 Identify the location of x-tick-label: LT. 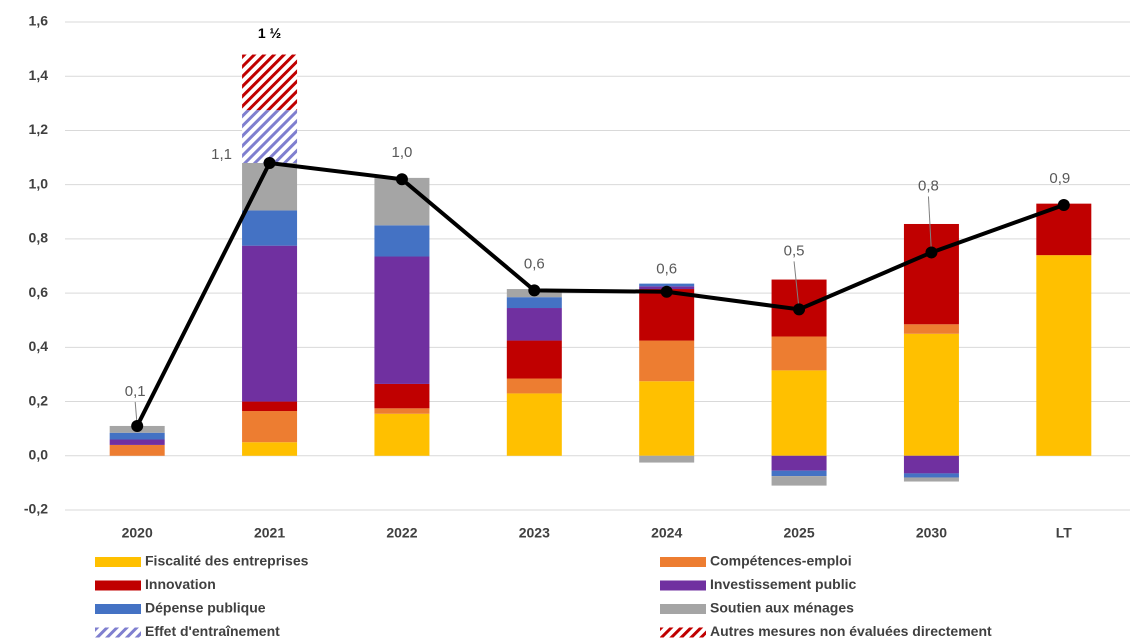
(1064, 533).